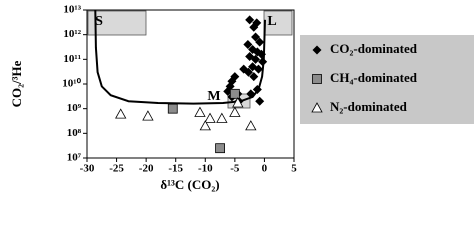 The height and width of the screenshot is (240, 474). I want to click on x-tick-label: -15, so click(175, 169).